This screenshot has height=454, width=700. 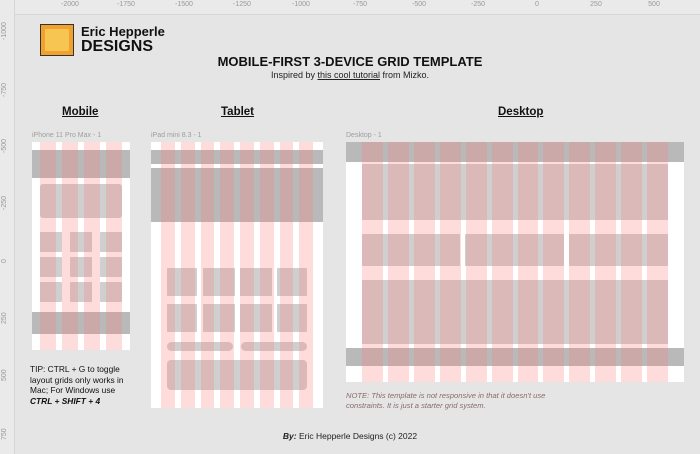 I want to click on subtitle-prefix: Inspired by, so click(x=292, y=75).